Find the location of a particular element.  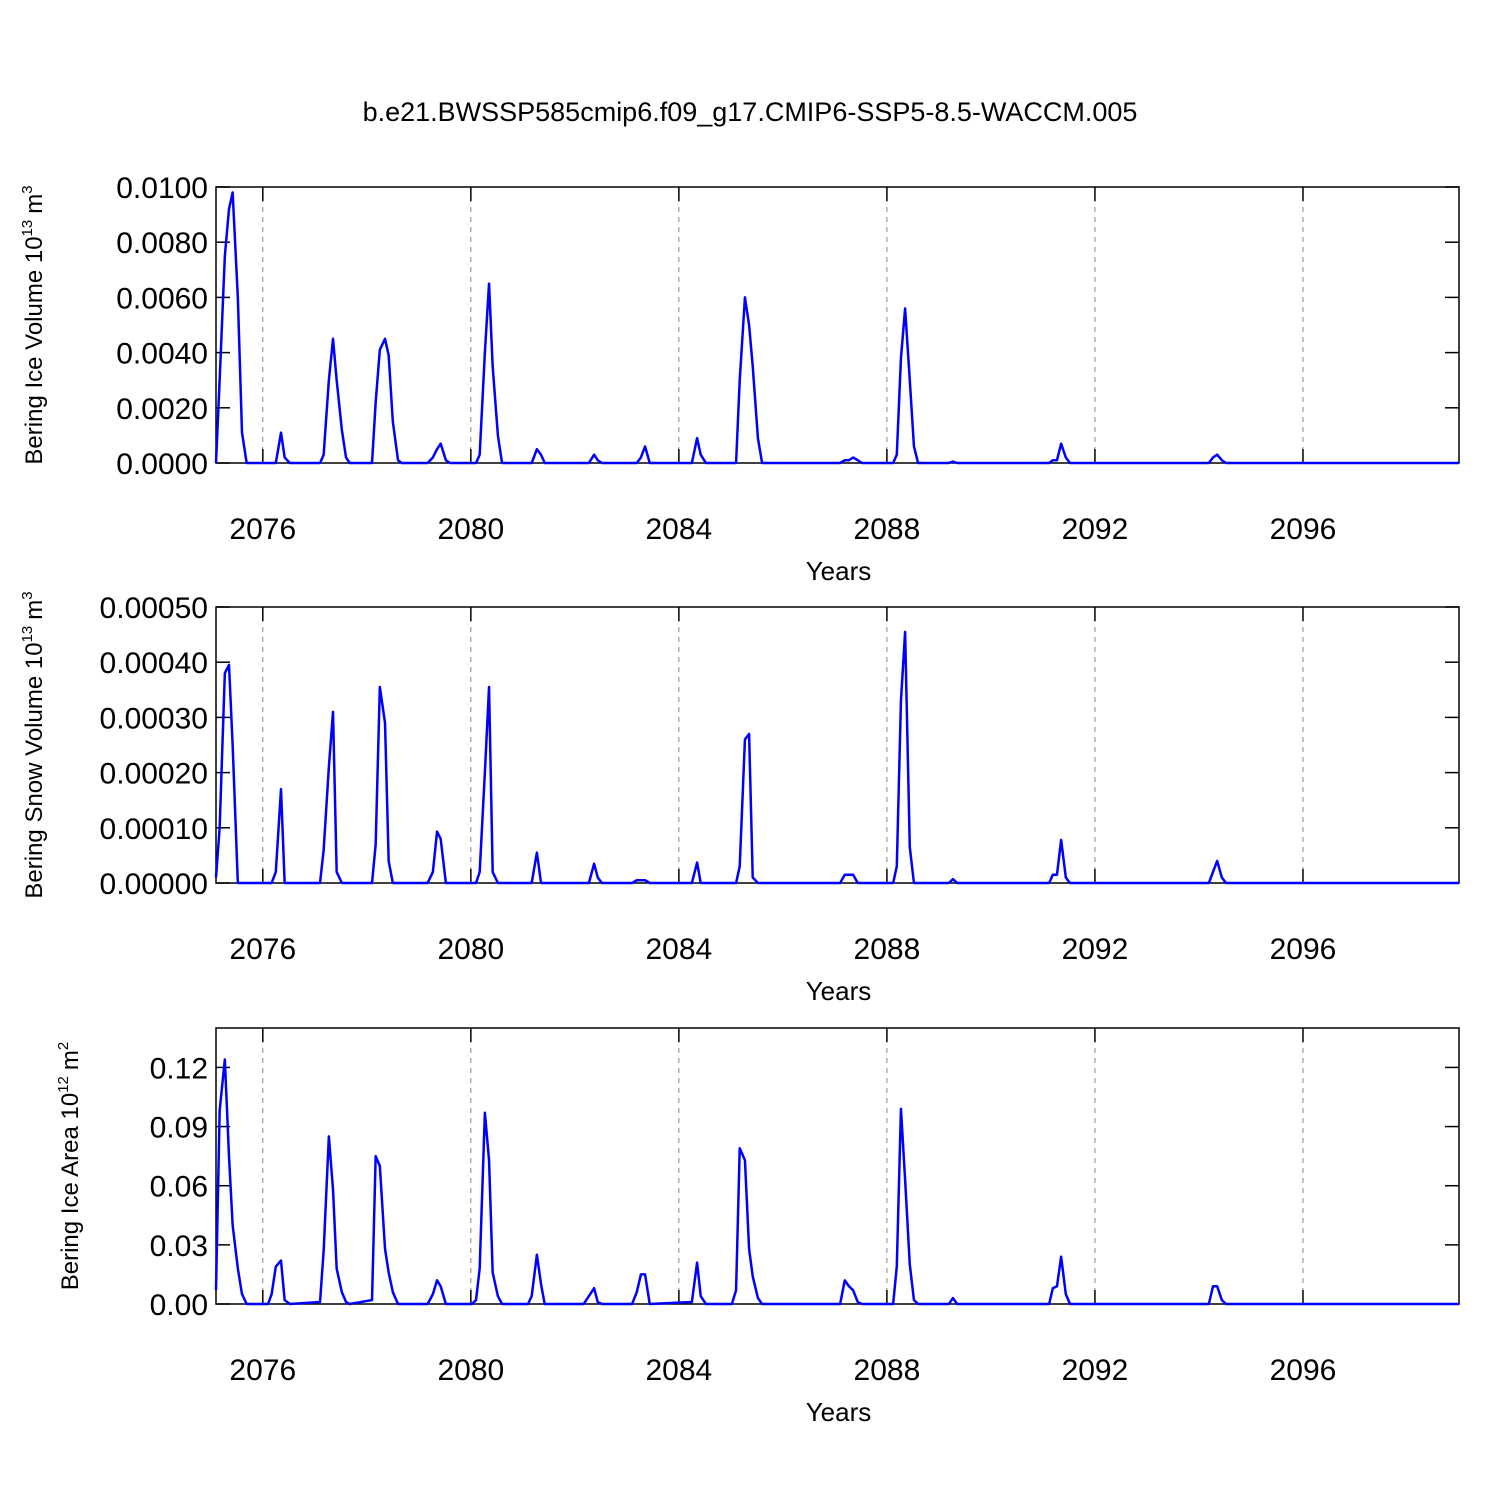

y-axis-title-exponent: 12 is located at coordinates (63, 1084).